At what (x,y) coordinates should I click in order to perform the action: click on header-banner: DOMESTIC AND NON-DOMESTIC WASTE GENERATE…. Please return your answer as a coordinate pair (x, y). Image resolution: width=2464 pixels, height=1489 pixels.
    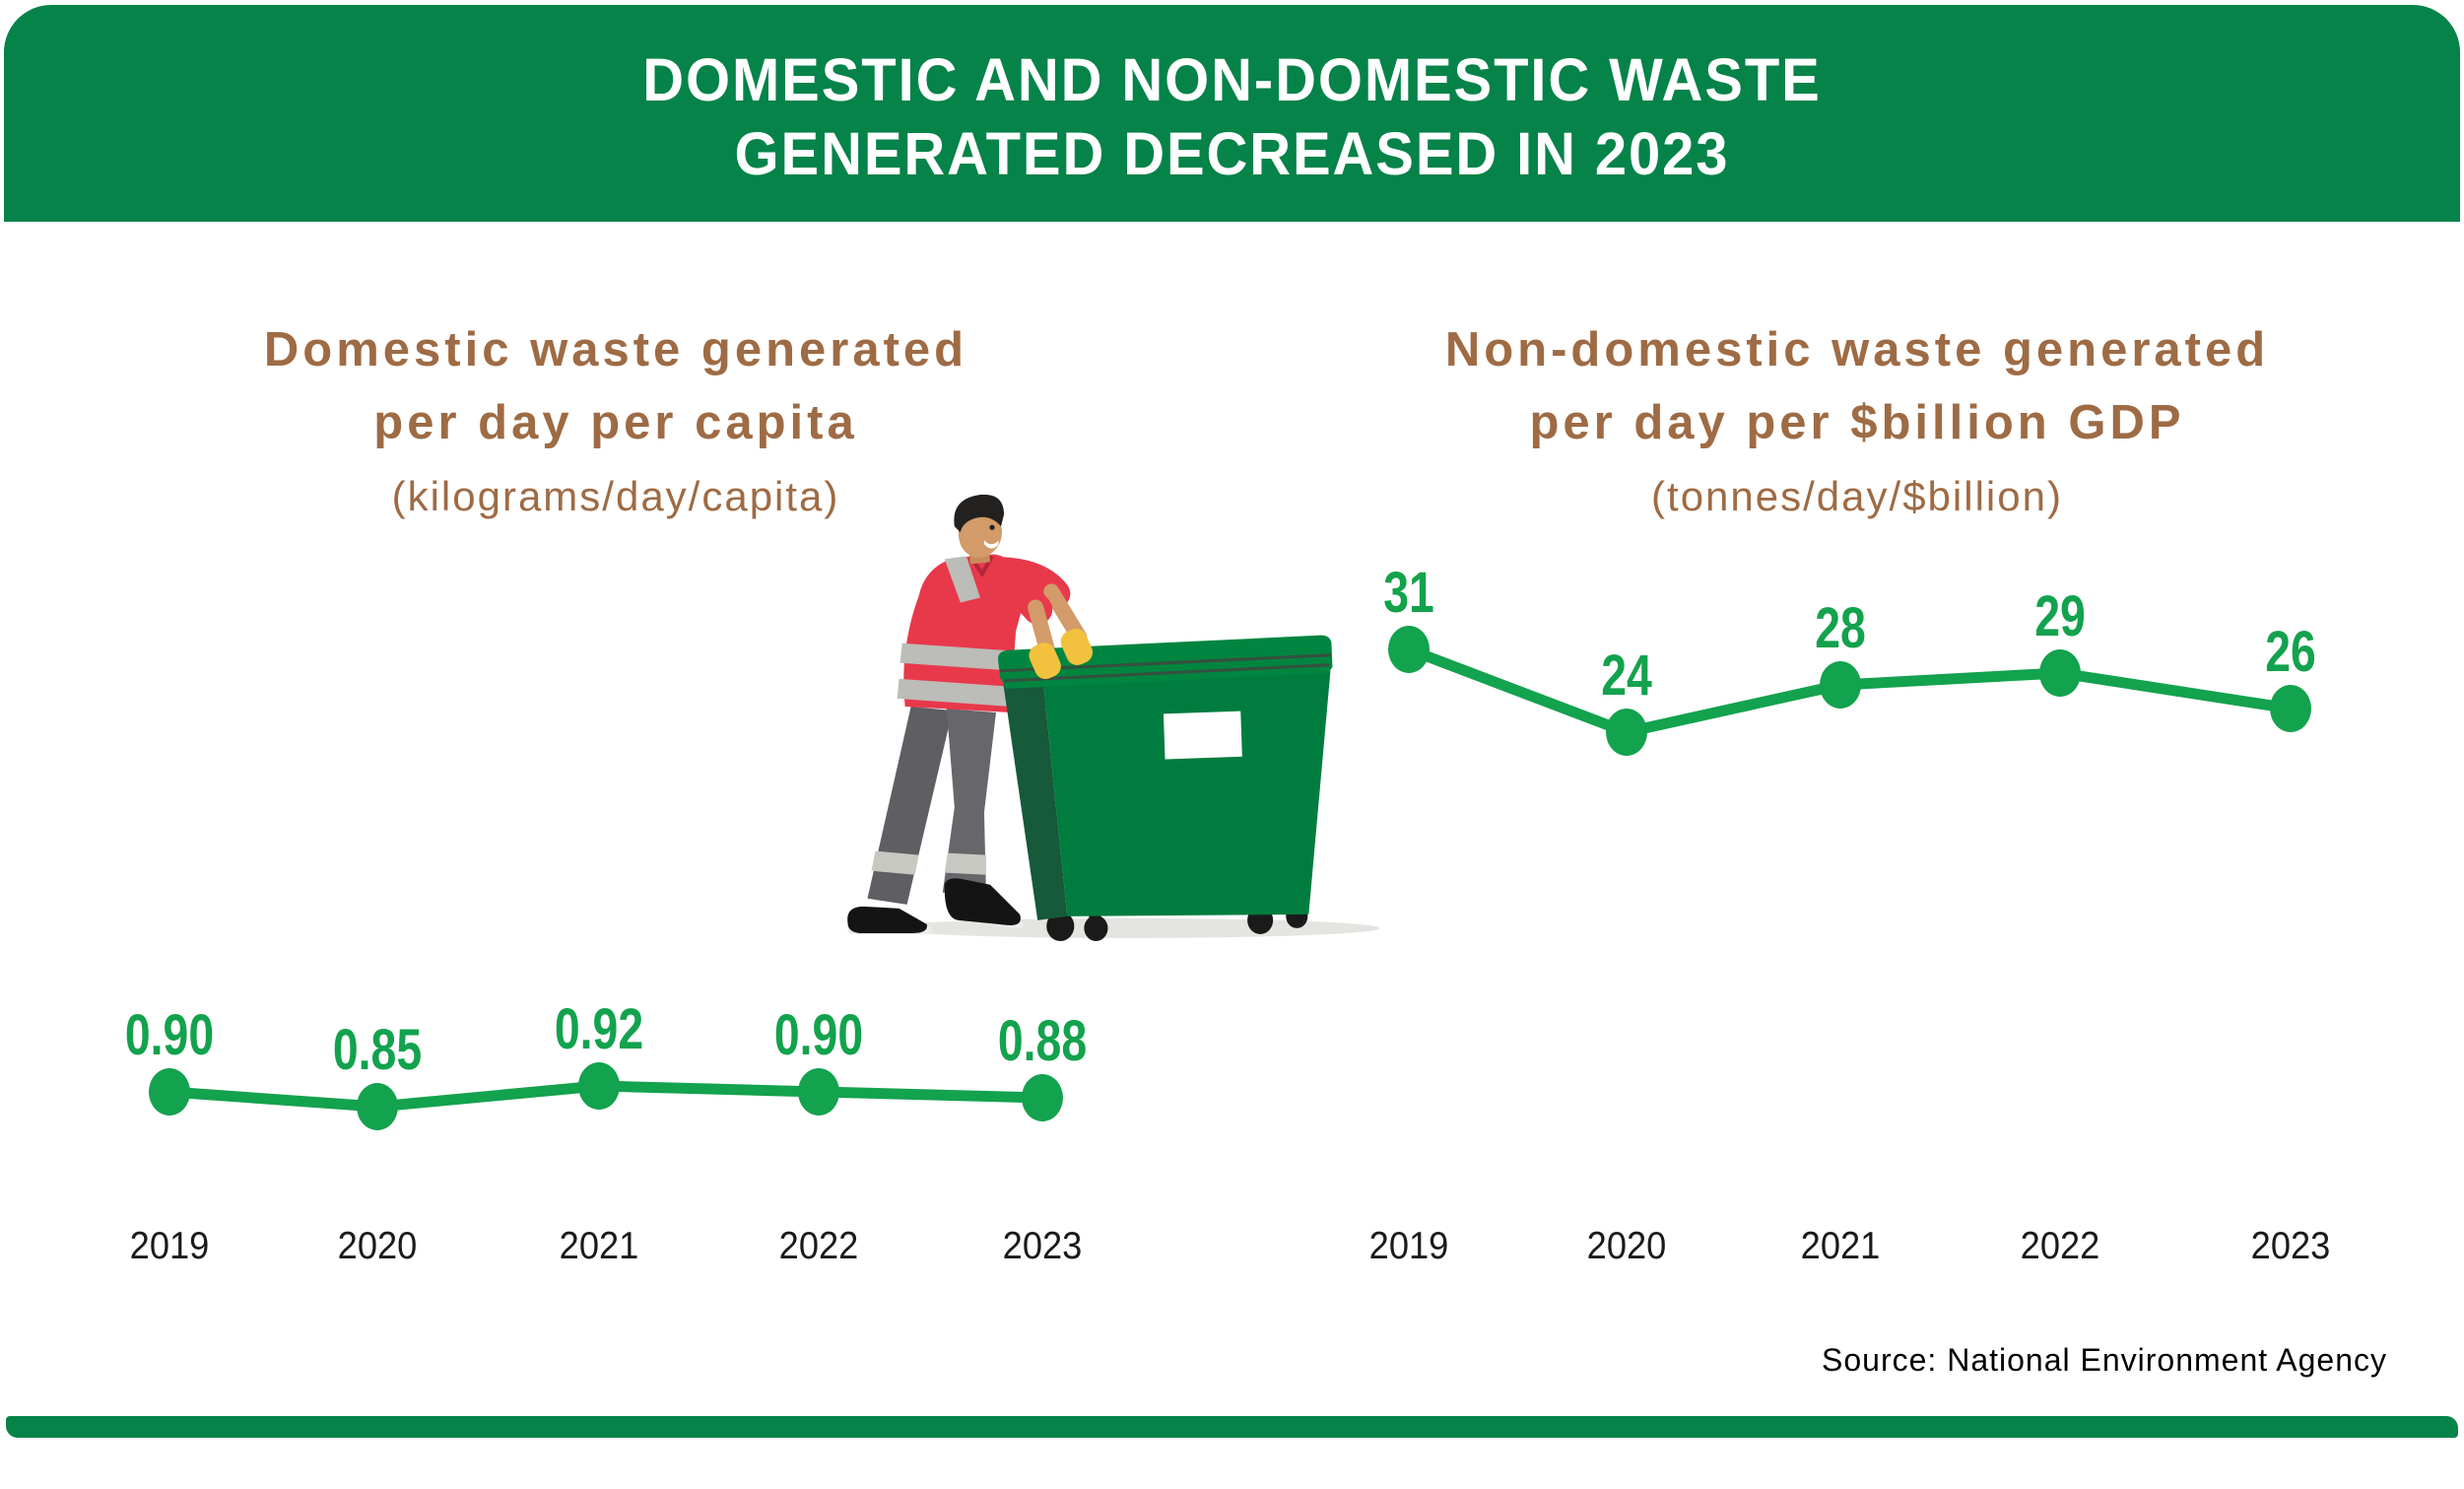
    Looking at the image, I should click on (1232, 113).